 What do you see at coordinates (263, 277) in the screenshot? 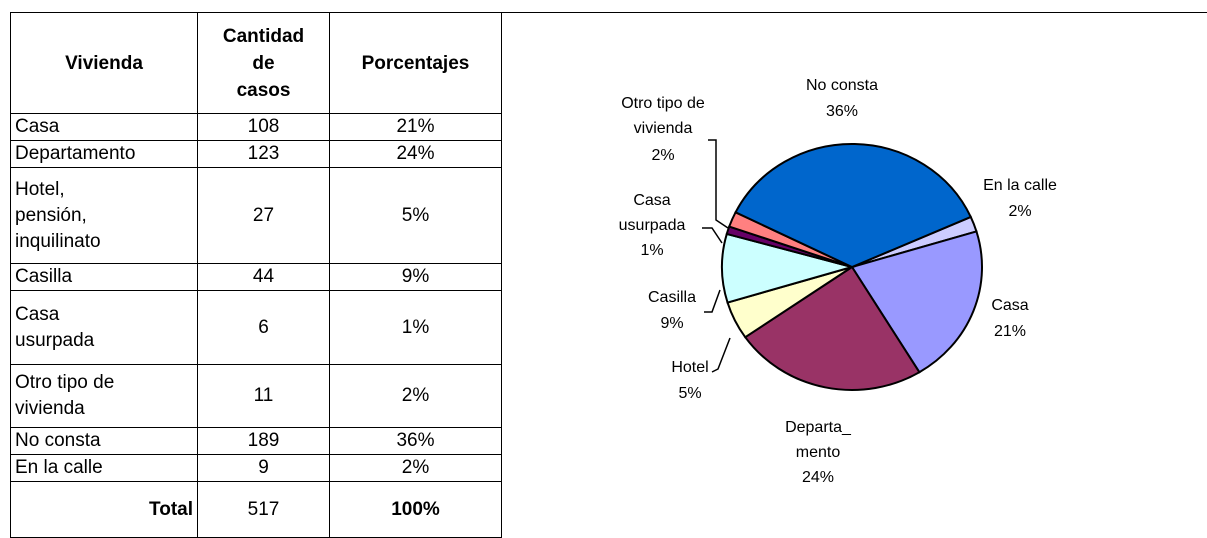
I see `table-cell: 44` at bounding box center [263, 277].